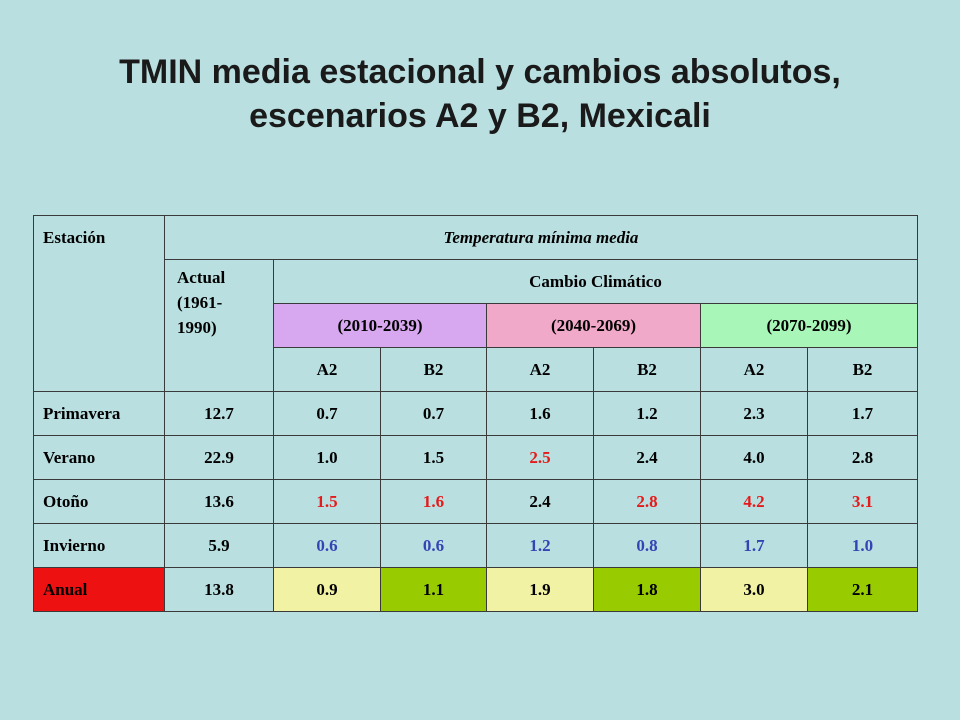 The image size is (960, 720). Describe the element at coordinates (647, 589) in the screenshot. I see `value-cell: 1.8` at that location.